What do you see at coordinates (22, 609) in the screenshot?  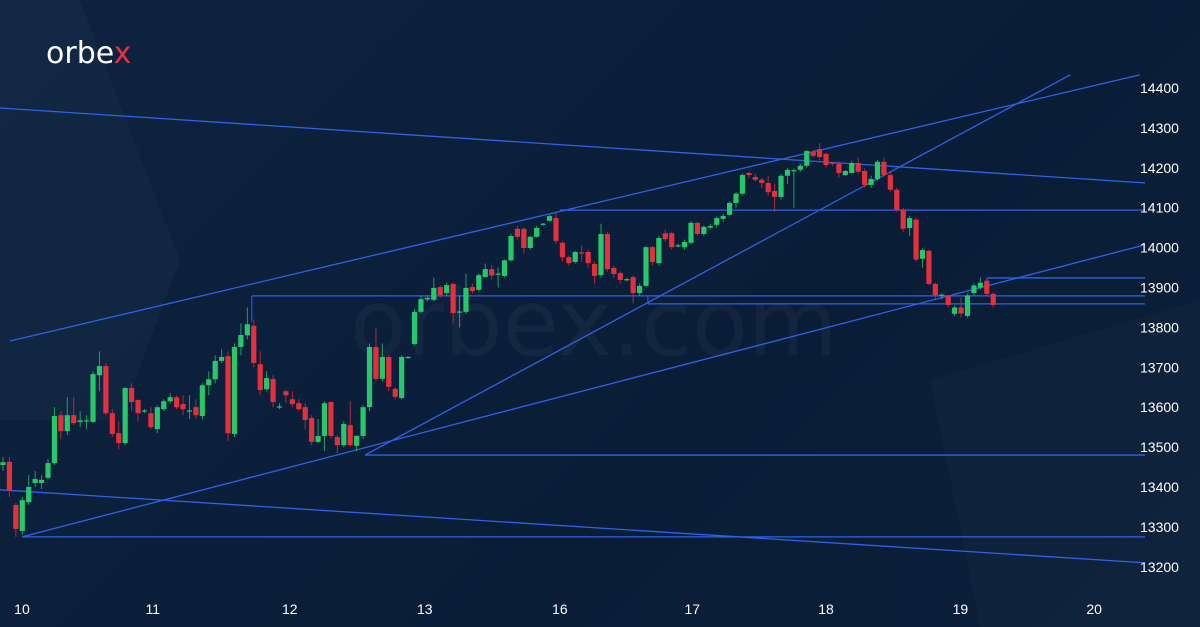 I see `x-tick-label: 10` at bounding box center [22, 609].